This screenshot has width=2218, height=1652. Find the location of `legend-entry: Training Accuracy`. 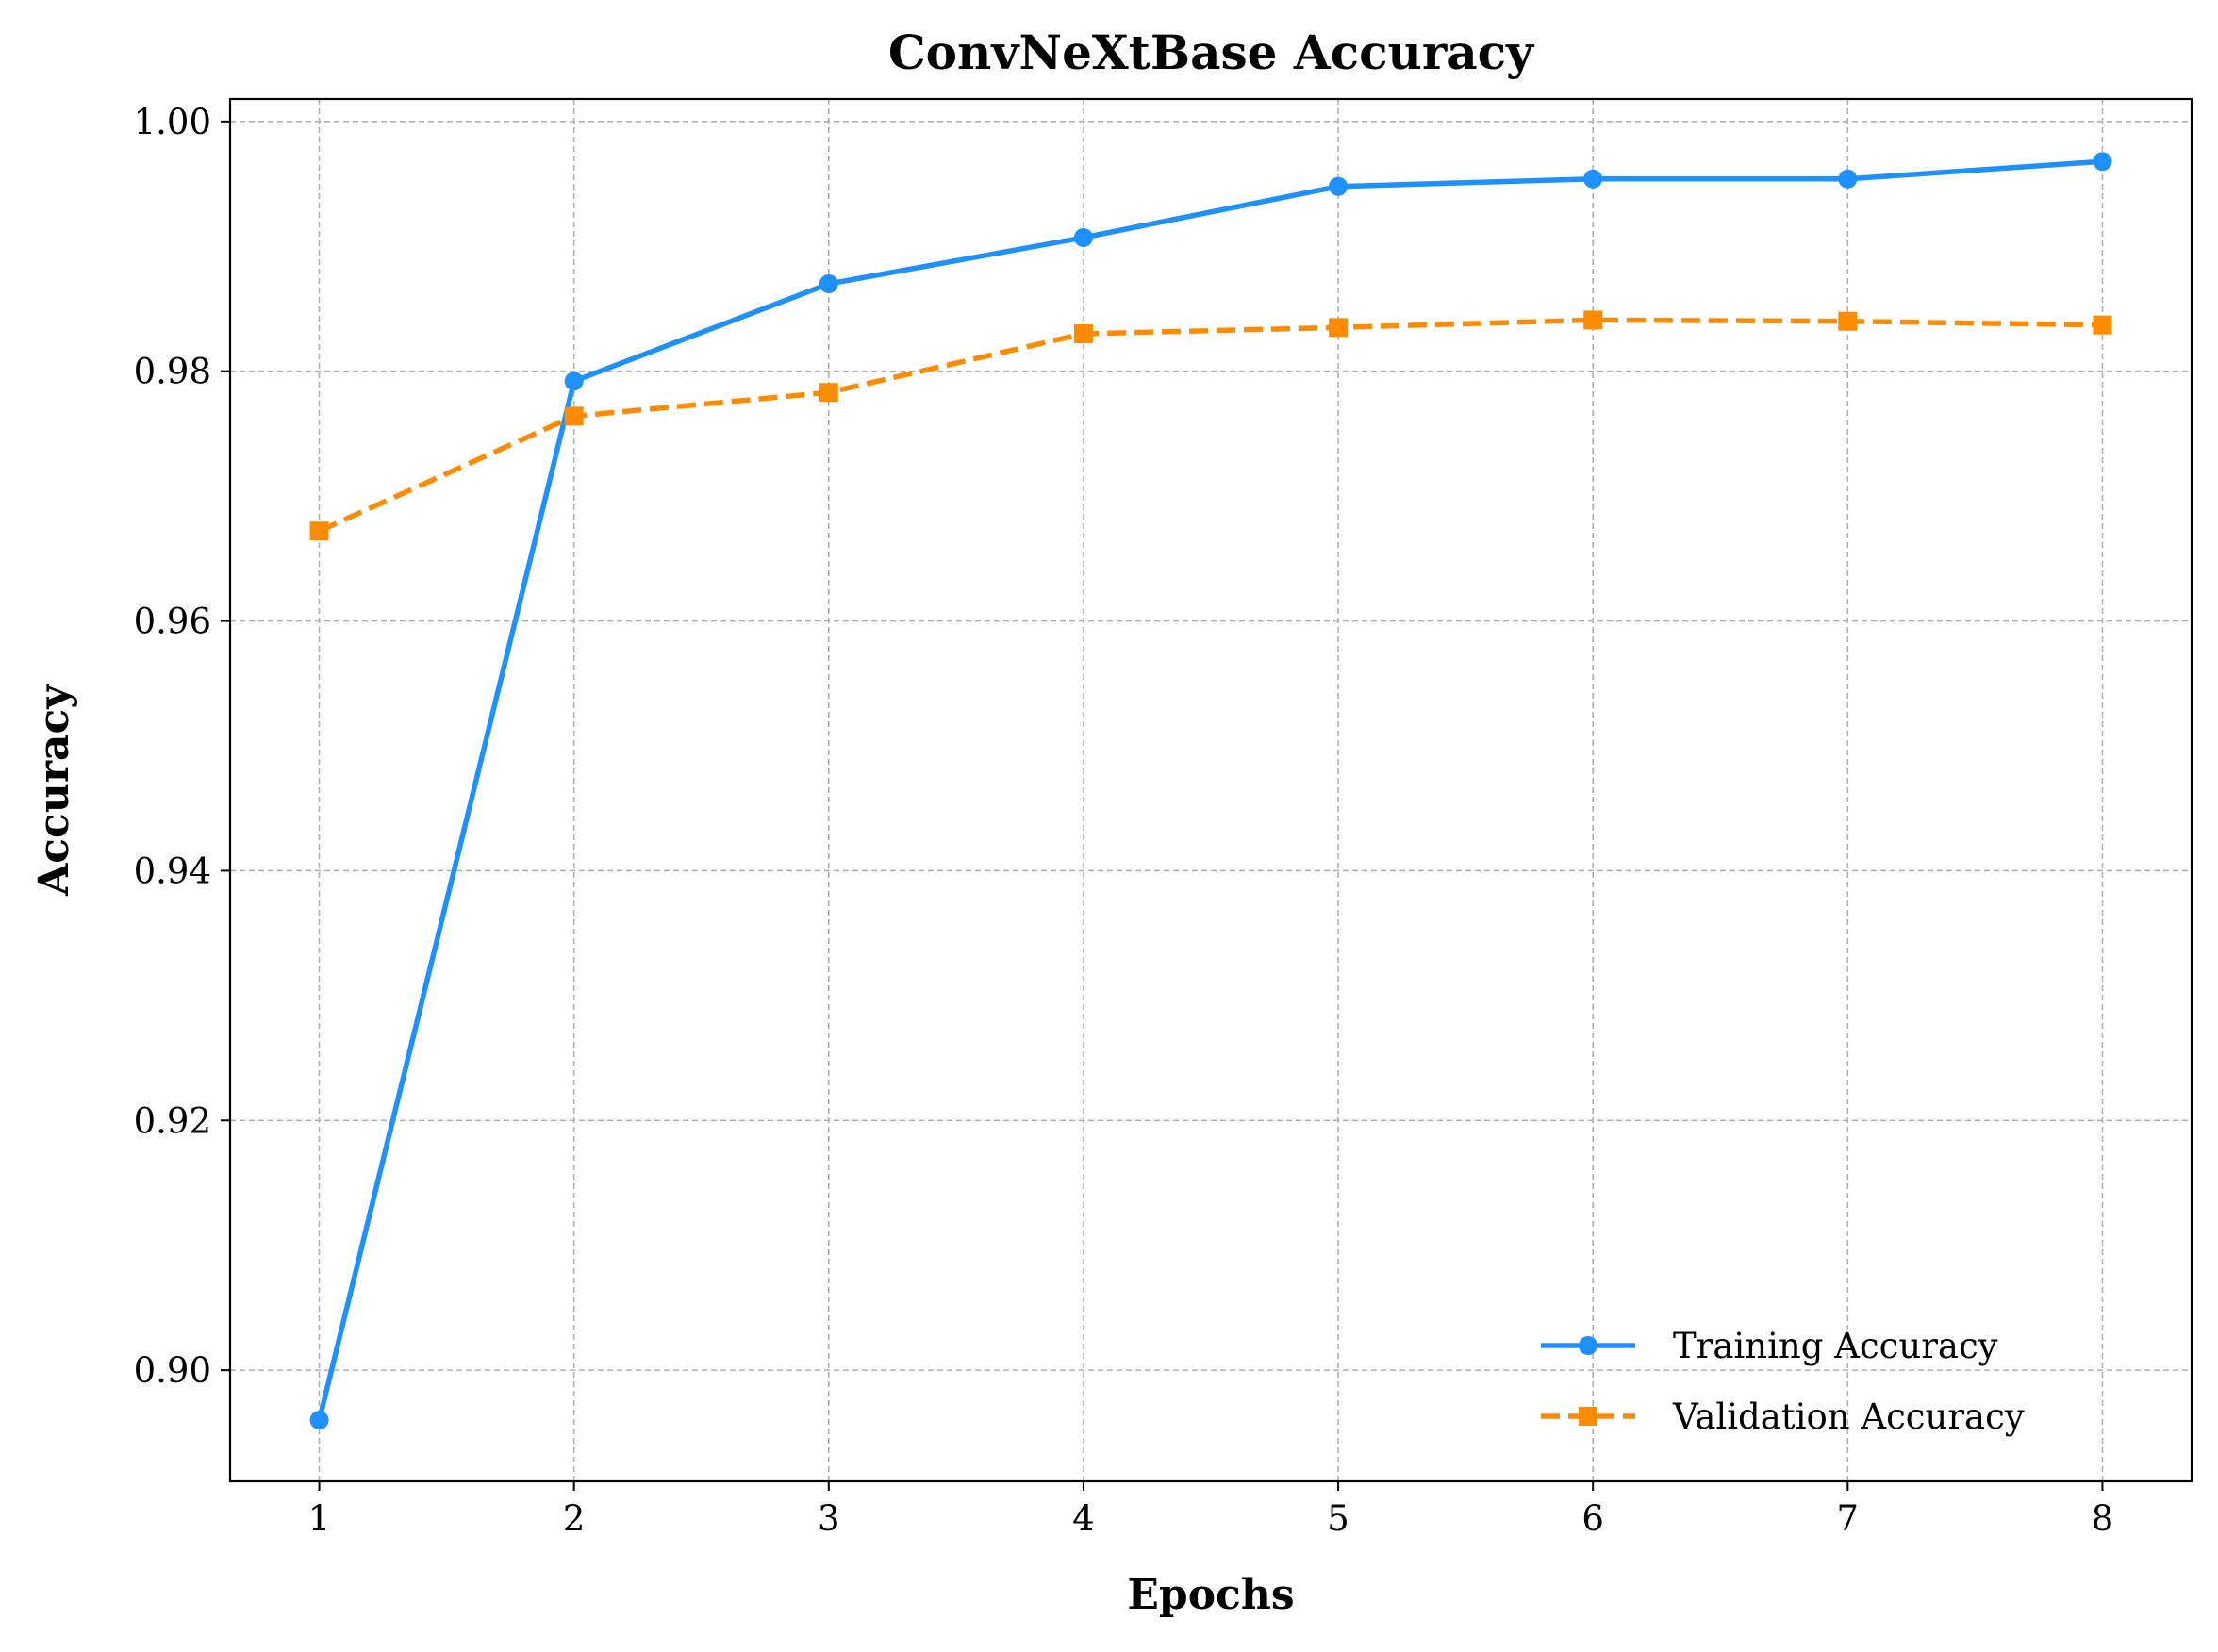

legend-entry: Training Accuracy is located at coordinates (1769, 1346).